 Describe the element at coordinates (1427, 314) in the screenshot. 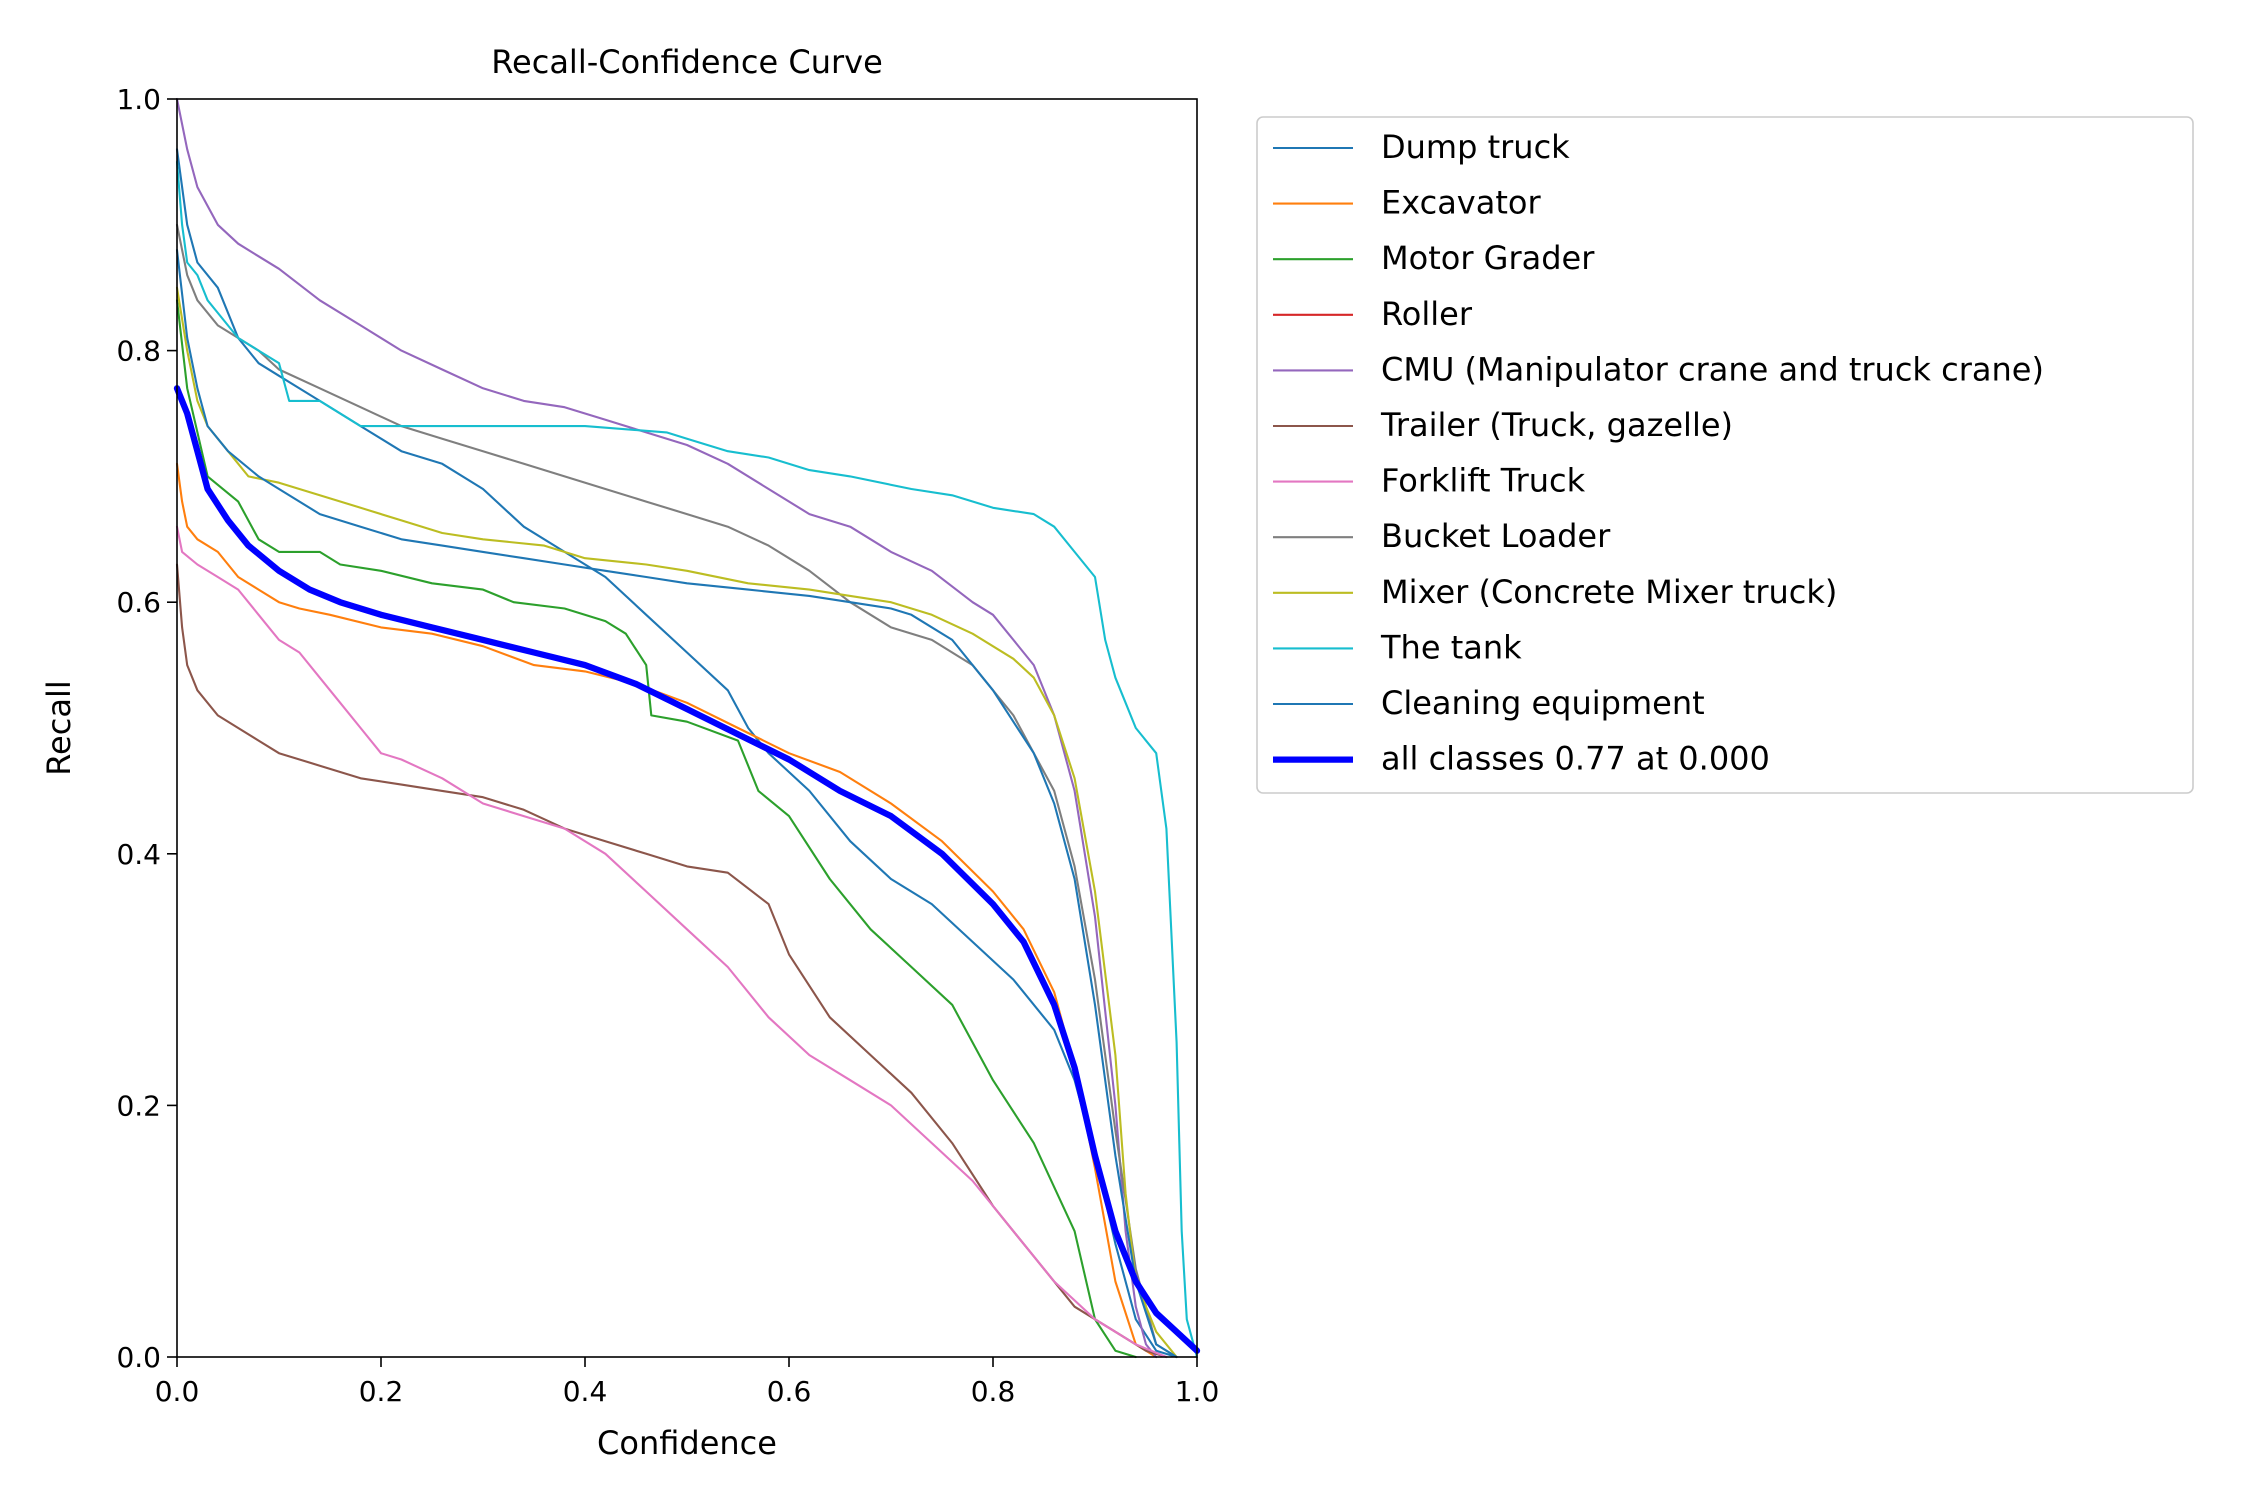

I see `legend-label-3: Roller` at that location.